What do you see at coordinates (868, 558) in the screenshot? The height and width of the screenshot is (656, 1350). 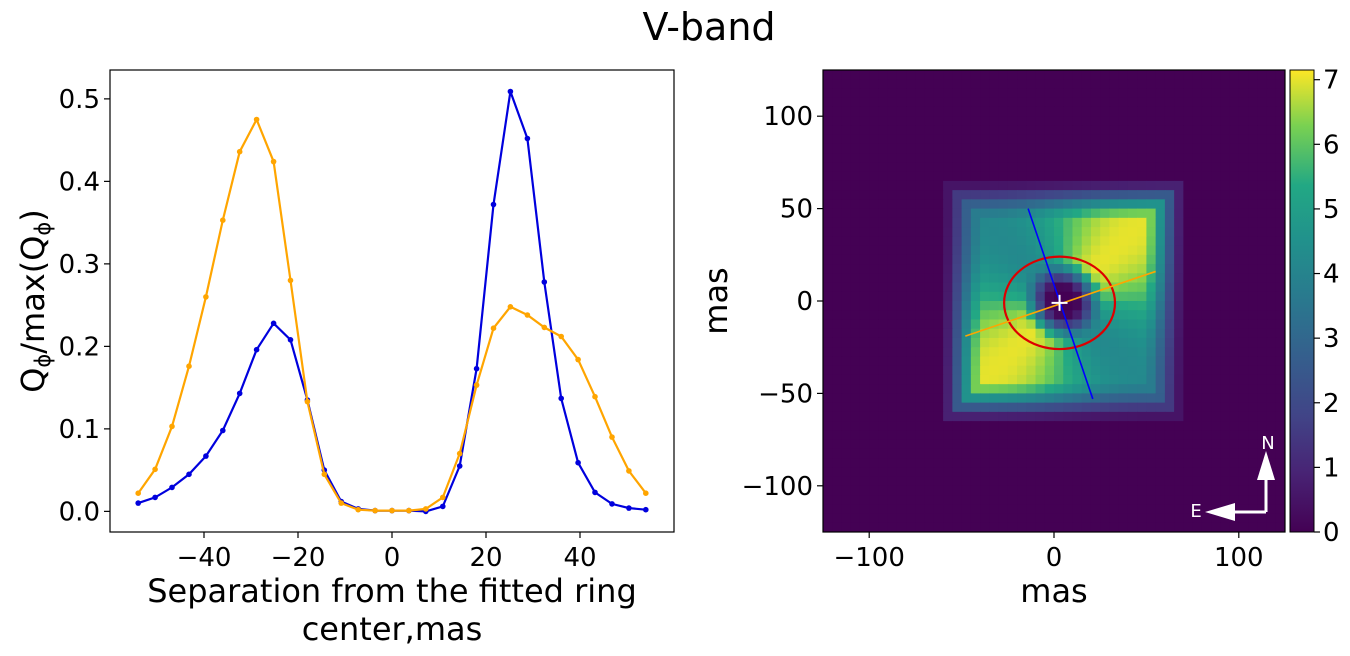 I see `heatmap-x-tick-label: −100` at bounding box center [868, 558].